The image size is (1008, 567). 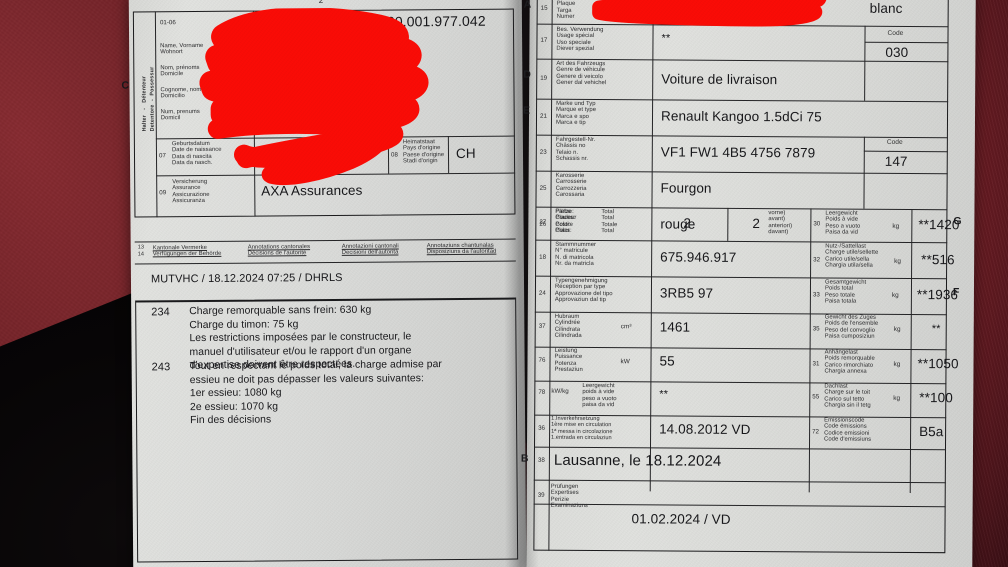 What do you see at coordinates (312, 190) in the screenshot?
I see `insurance-value: AXA Assurances` at bounding box center [312, 190].